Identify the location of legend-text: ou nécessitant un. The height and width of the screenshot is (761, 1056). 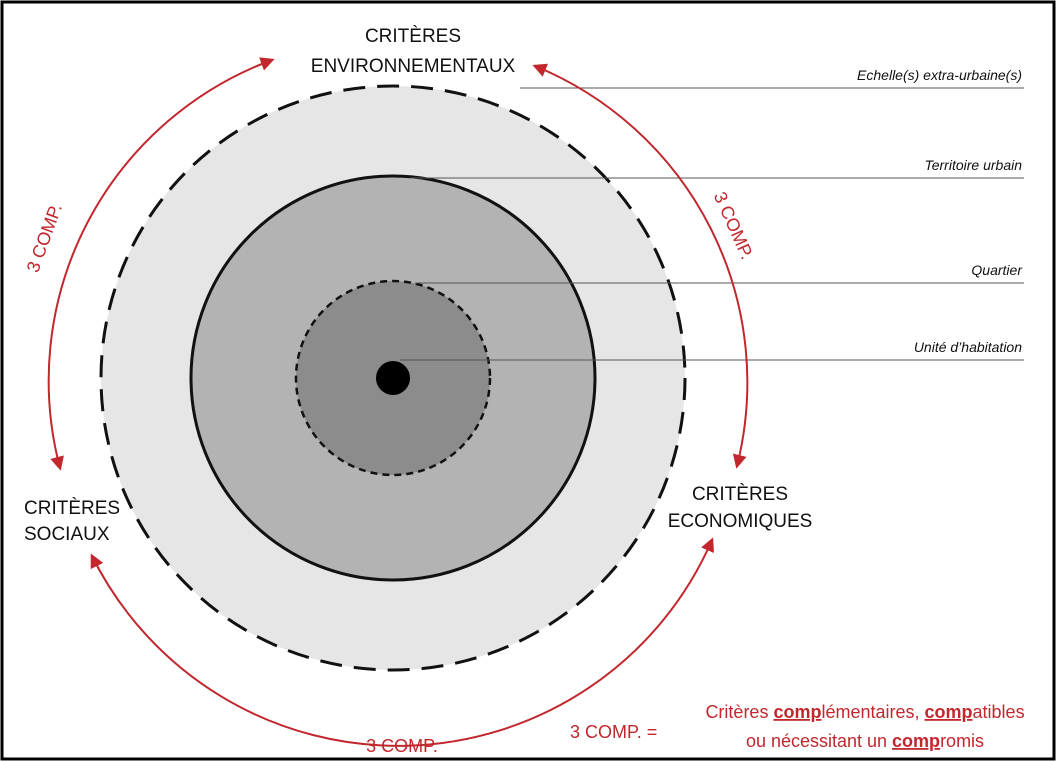
(819, 741).